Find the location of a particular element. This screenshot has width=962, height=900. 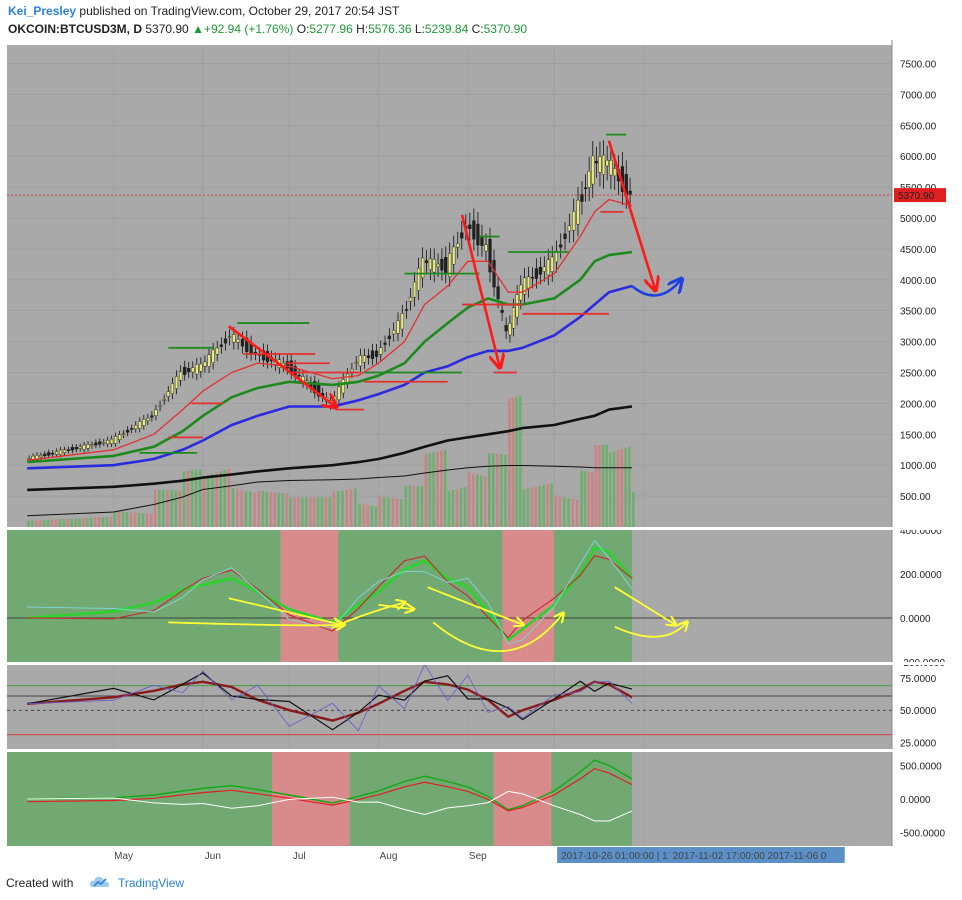

osc1-tick-label: 0.0000 is located at coordinates (915, 619).